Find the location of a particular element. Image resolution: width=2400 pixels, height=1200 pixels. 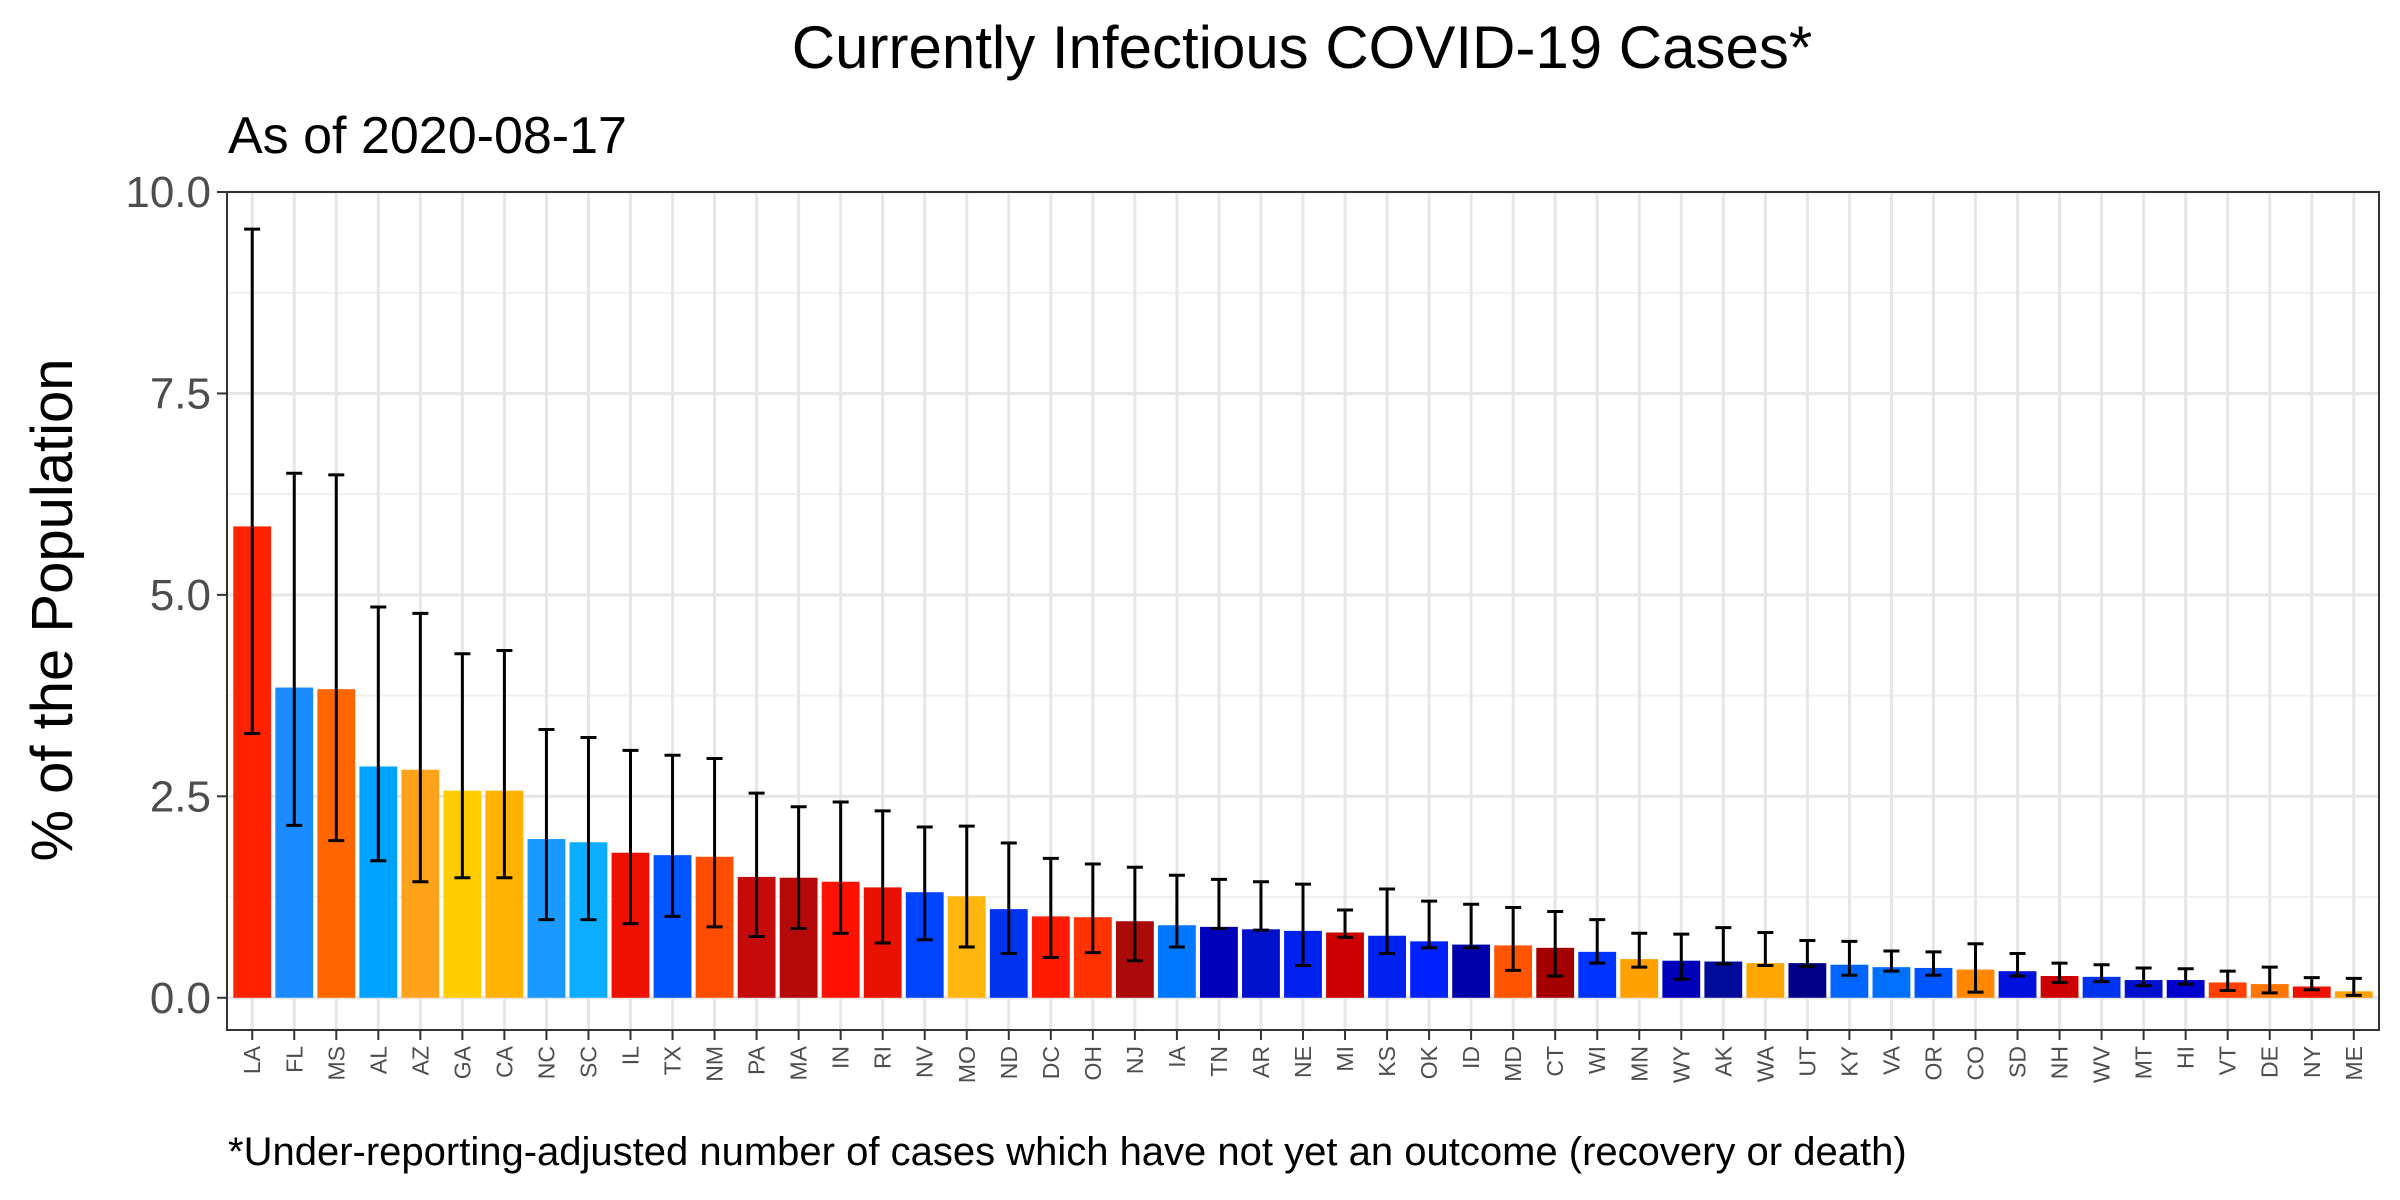

bar-MI is located at coordinates (1345, 965).